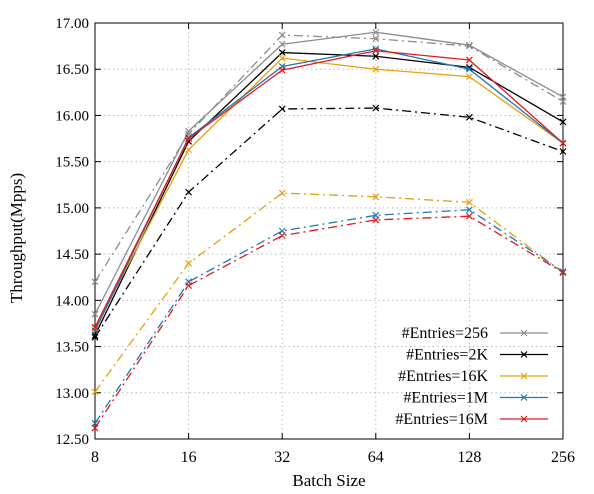 The width and height of the screenshot is (594, 494). What do you see at coordinates (72, 255) in the screenshot?
I see `y-tick-label: 14.50` at bounding box center [72, 255].